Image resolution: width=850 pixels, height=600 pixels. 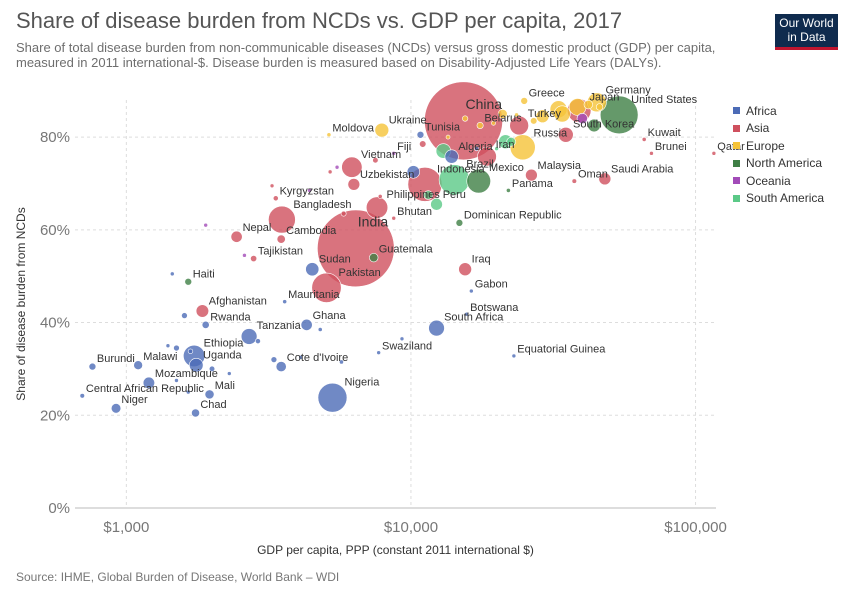 I want to click on point-label: Brunei, so click(x=671, y=147).